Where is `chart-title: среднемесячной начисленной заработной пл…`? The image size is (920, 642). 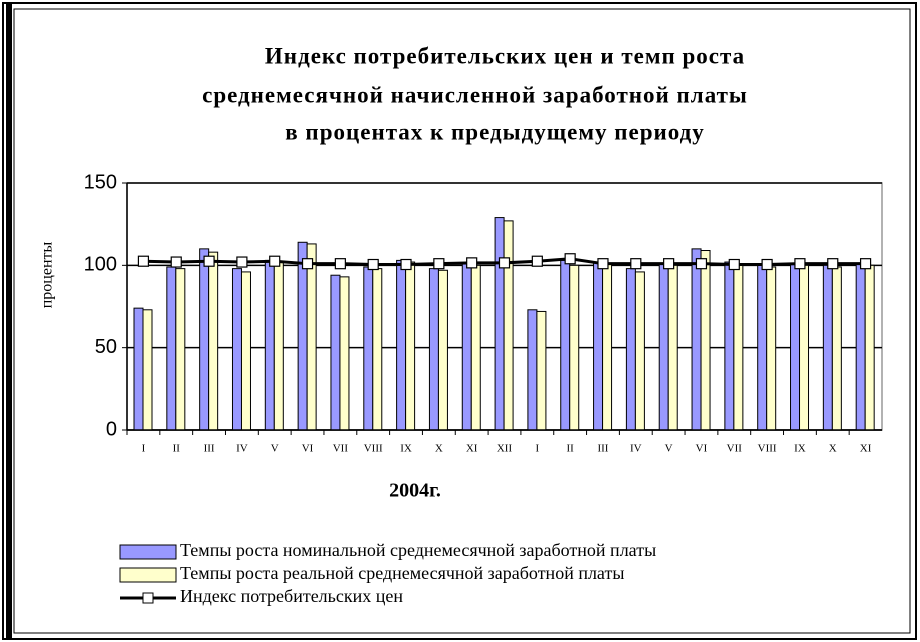
chart-title: среднемесячной начисленной заработной пл… is located at coordinates (475, 94).